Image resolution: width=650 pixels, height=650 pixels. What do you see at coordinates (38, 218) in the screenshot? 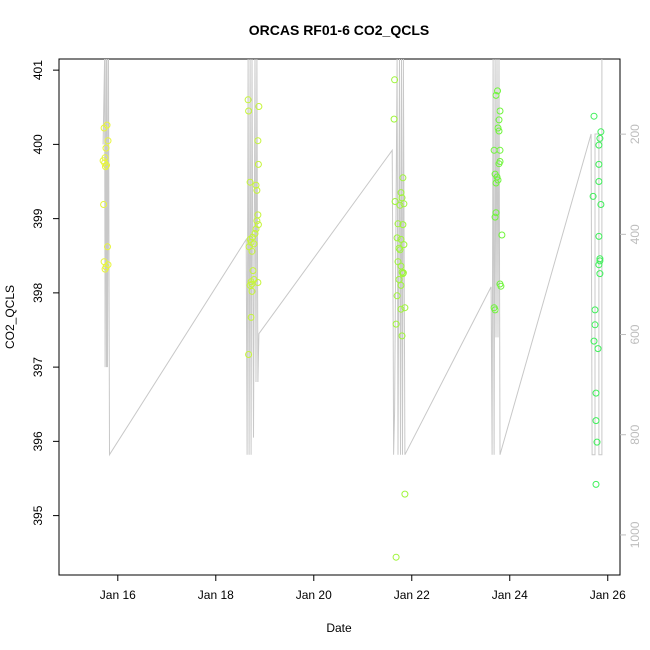
I see `y-tick-label: 399` at bounding box center [38, 218].